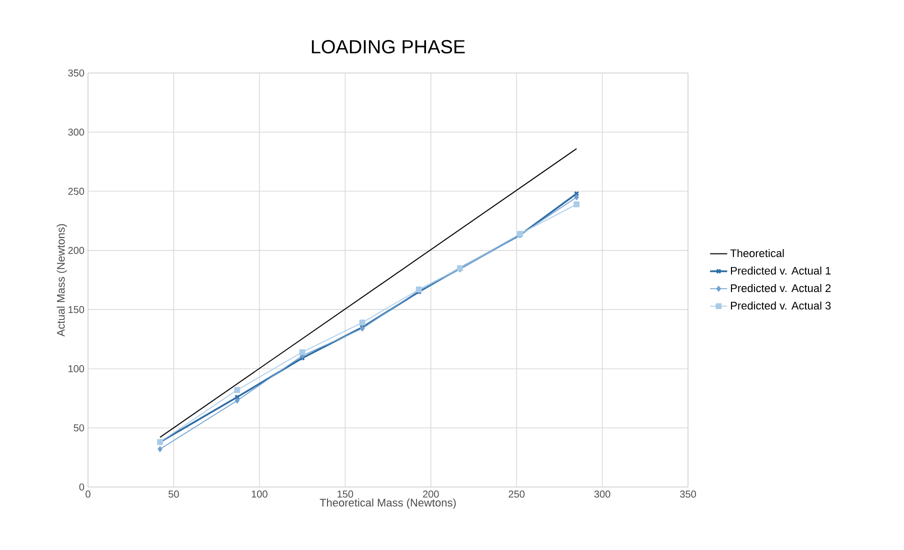 The image size is (904, 550). What do you see at coordinates (346, 494) in the screenshot?
I see `x-tick-label: 150` at bounding box center [346, 494].